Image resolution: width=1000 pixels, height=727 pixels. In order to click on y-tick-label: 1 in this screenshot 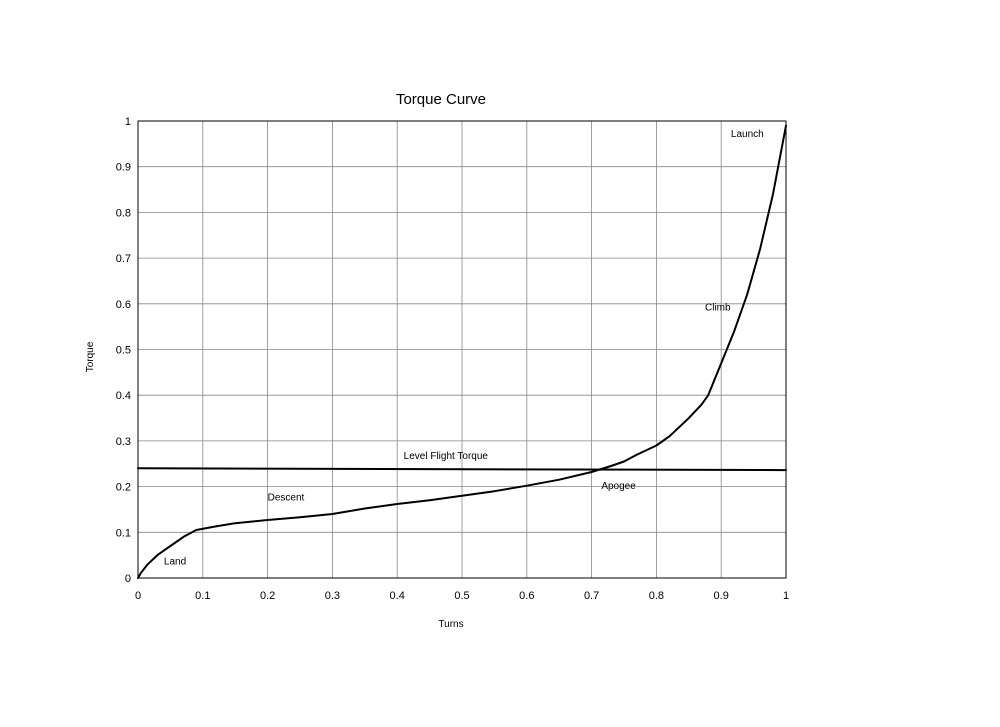, I will do `click(128, 122)`.